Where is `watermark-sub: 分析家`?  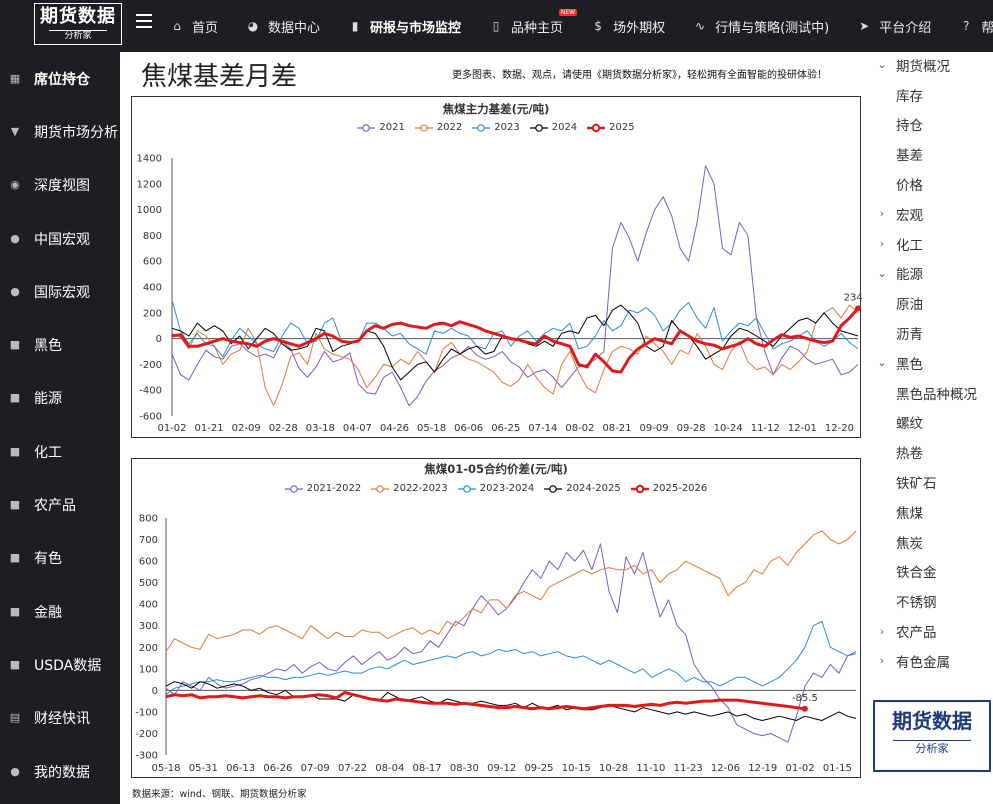 watermark-sub: 分析家 is located at coordinates (932, 748).